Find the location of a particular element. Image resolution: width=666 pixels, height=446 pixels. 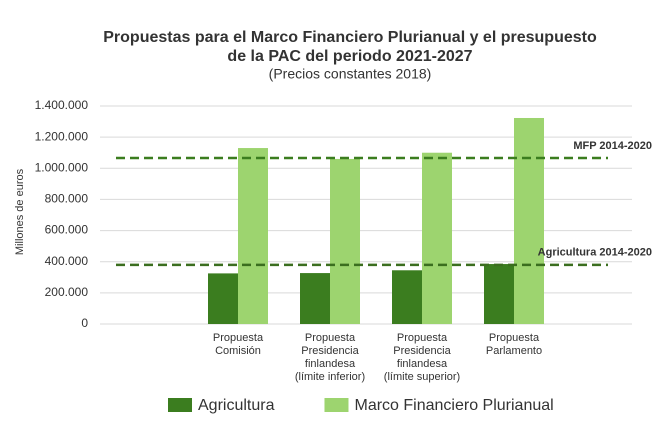

y-tick-label: 400.000 is located at coordinates (67, 261).